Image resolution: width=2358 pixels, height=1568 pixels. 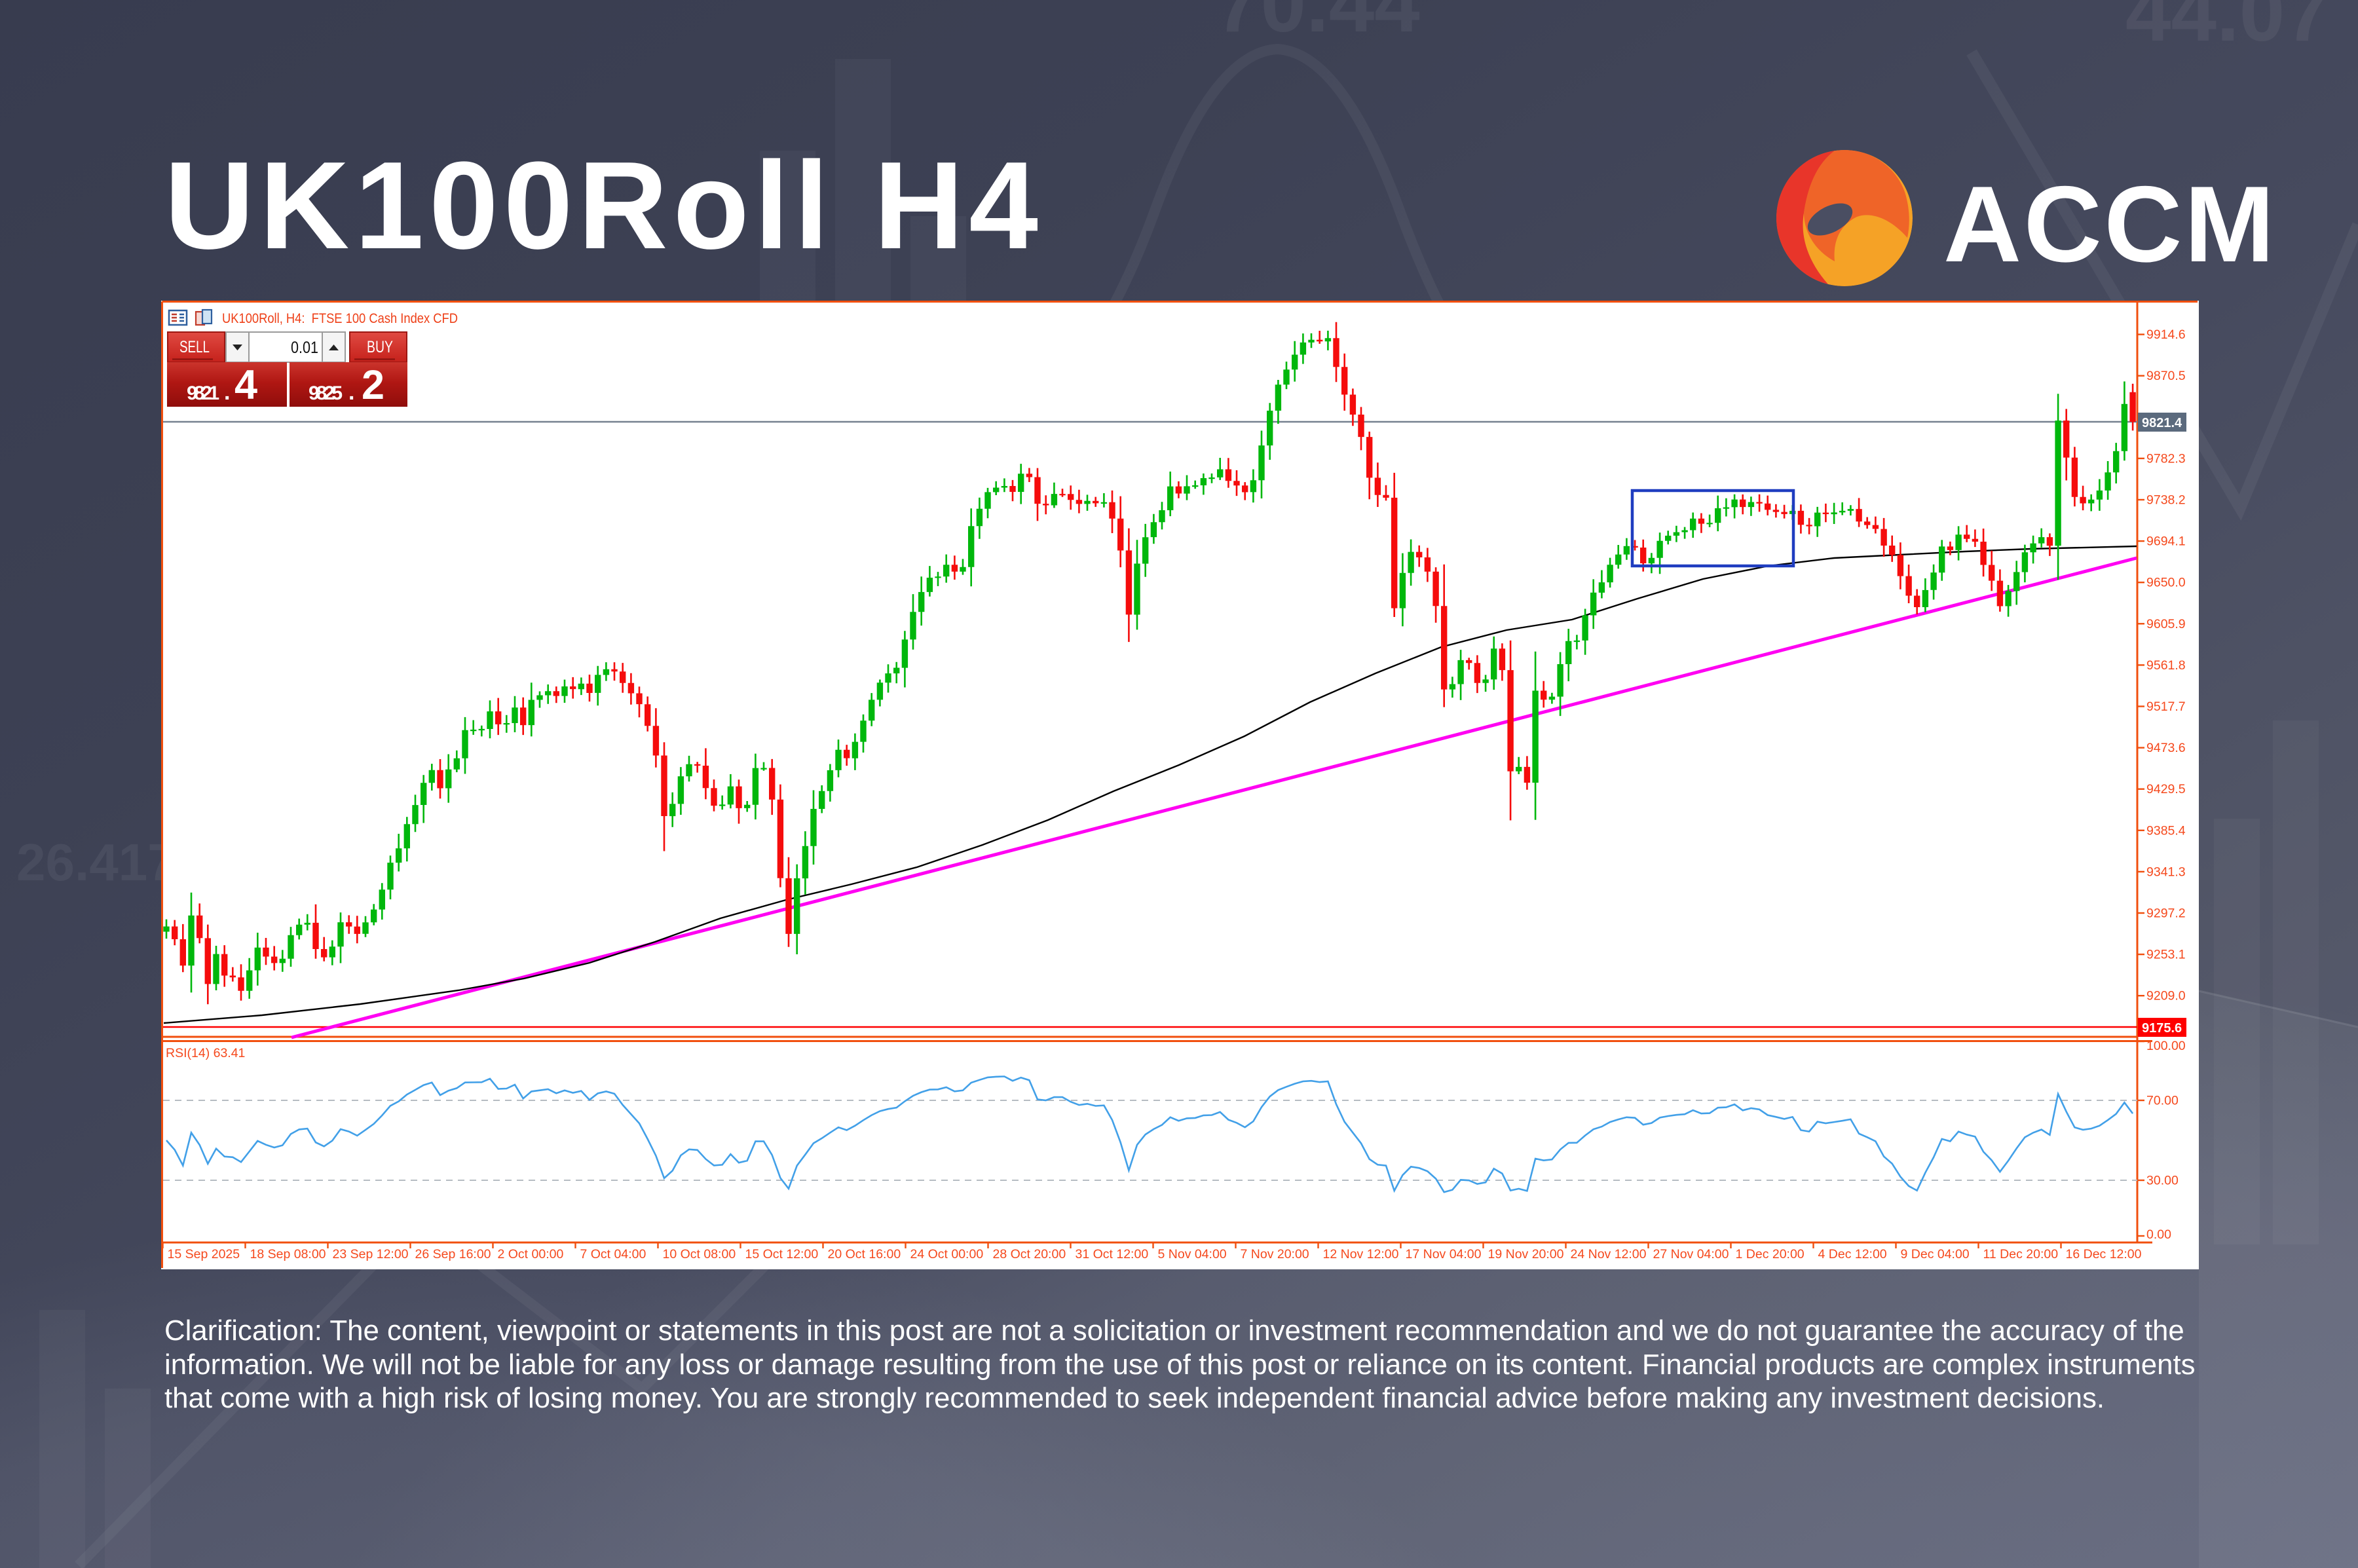 I want to click on svg-text: 31 Oct 12:00, so click(x=1113, y=1254).